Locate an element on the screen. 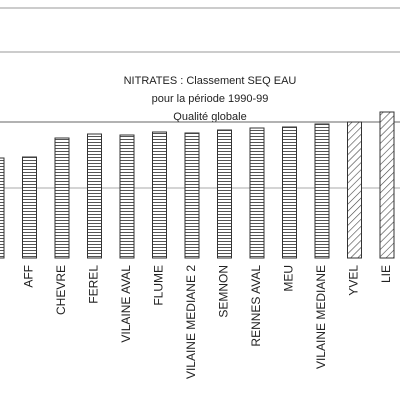  x-tick-label: CHEVRE is located at coordinates (61, 290).